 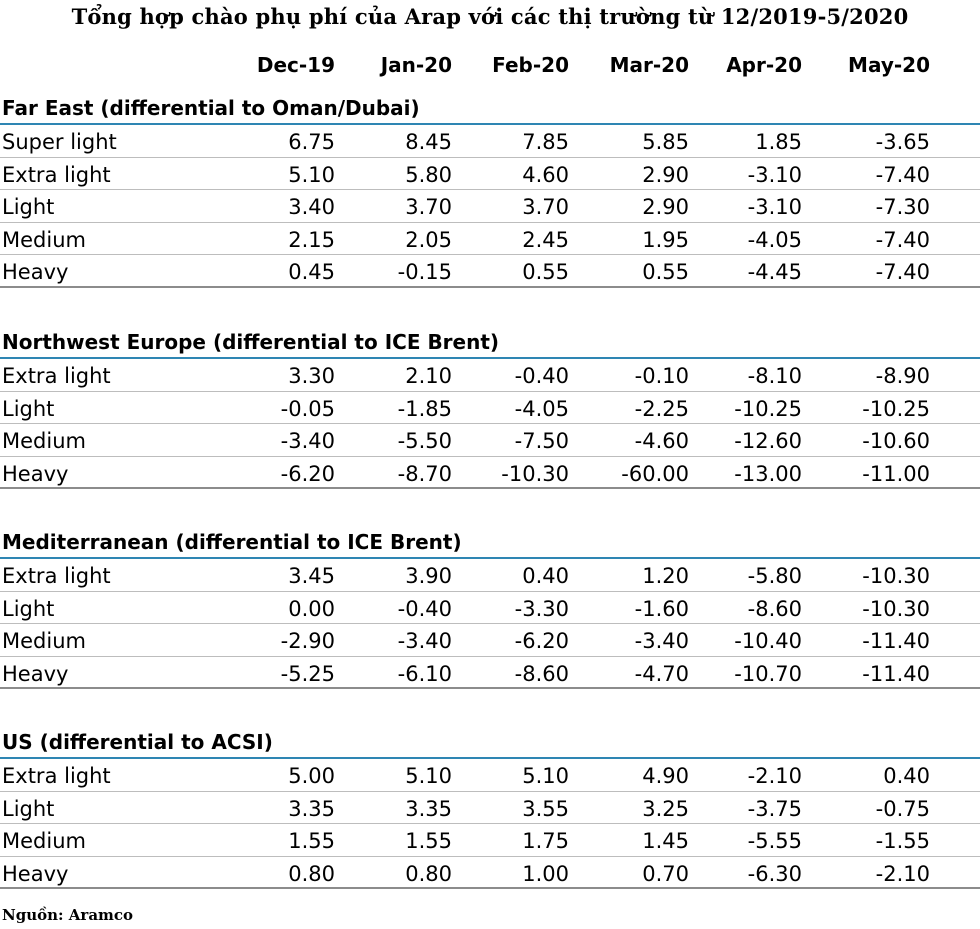 What do you see at coordinates (490, 271) in the screenshot?
I see `table-row: Heavy 0.45 -0.15 0.55 0.55 -4.45 -7.40` at bounding box center [490, 271].